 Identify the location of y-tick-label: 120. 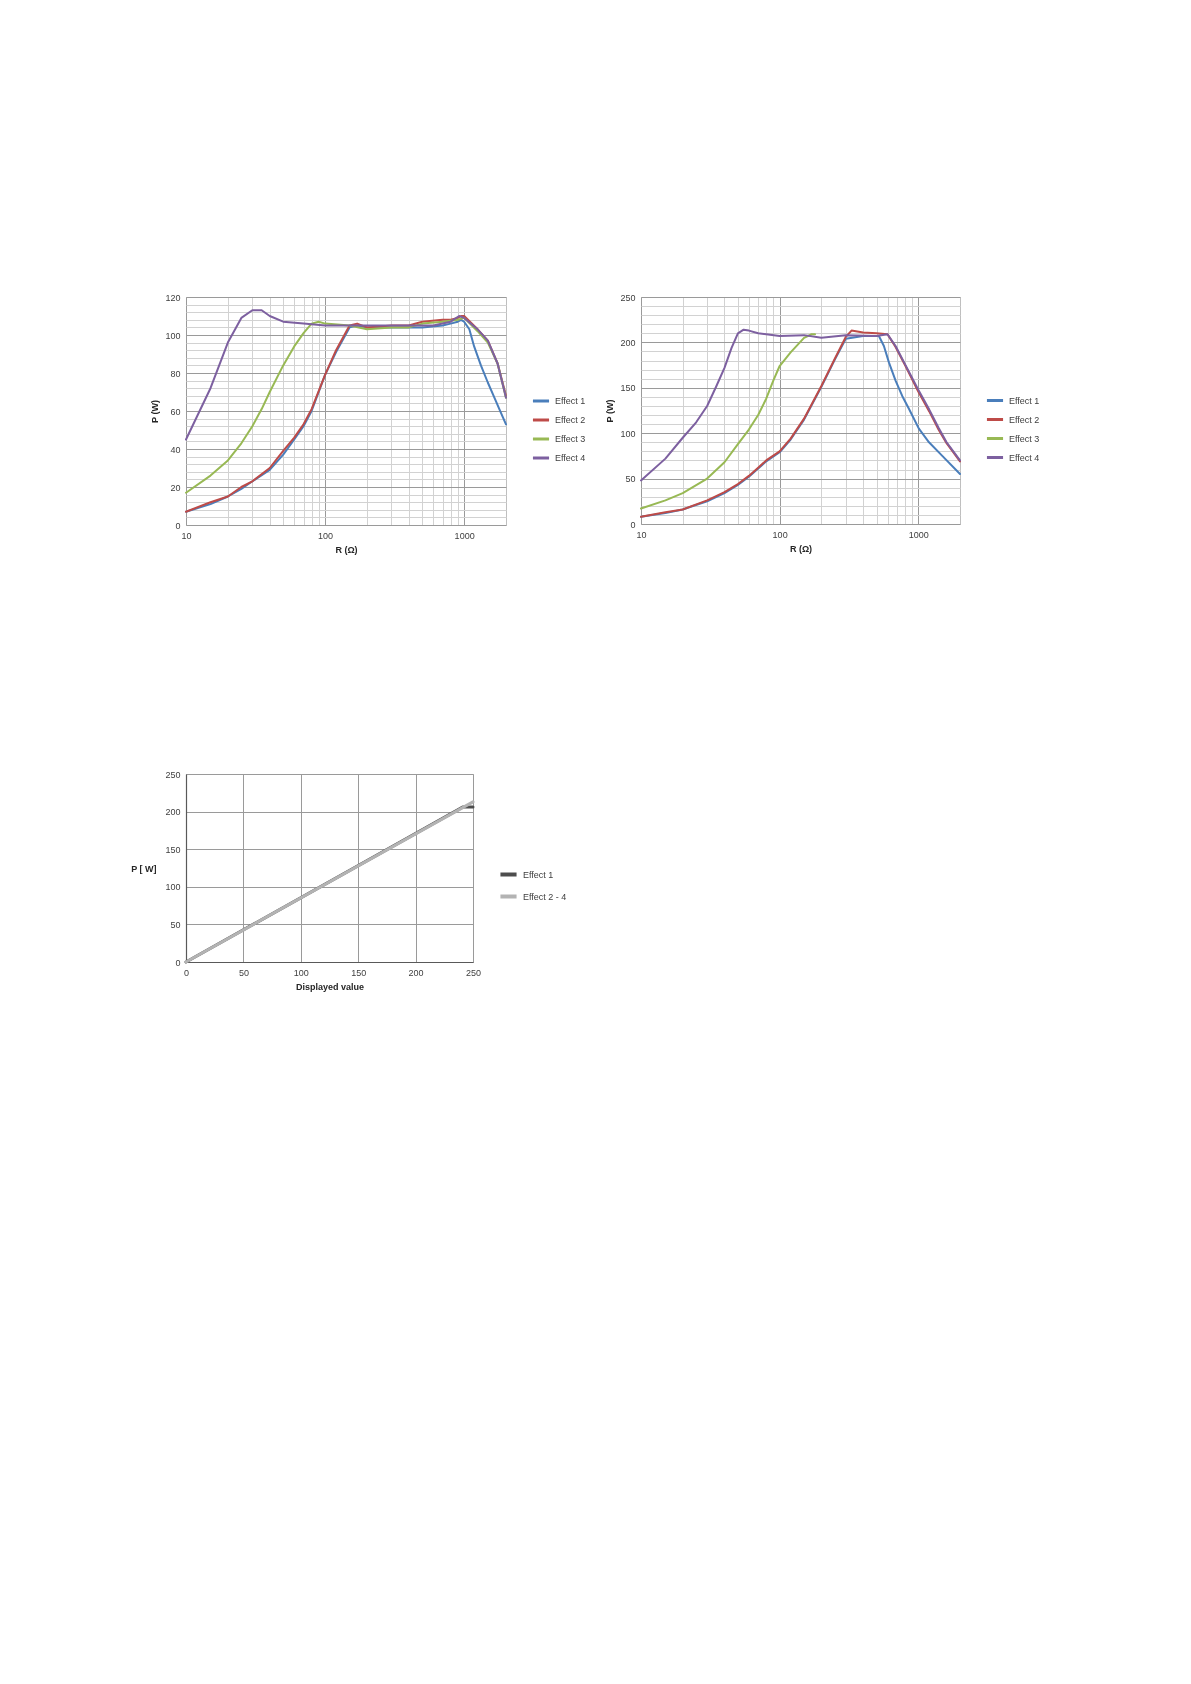
(173, 297).